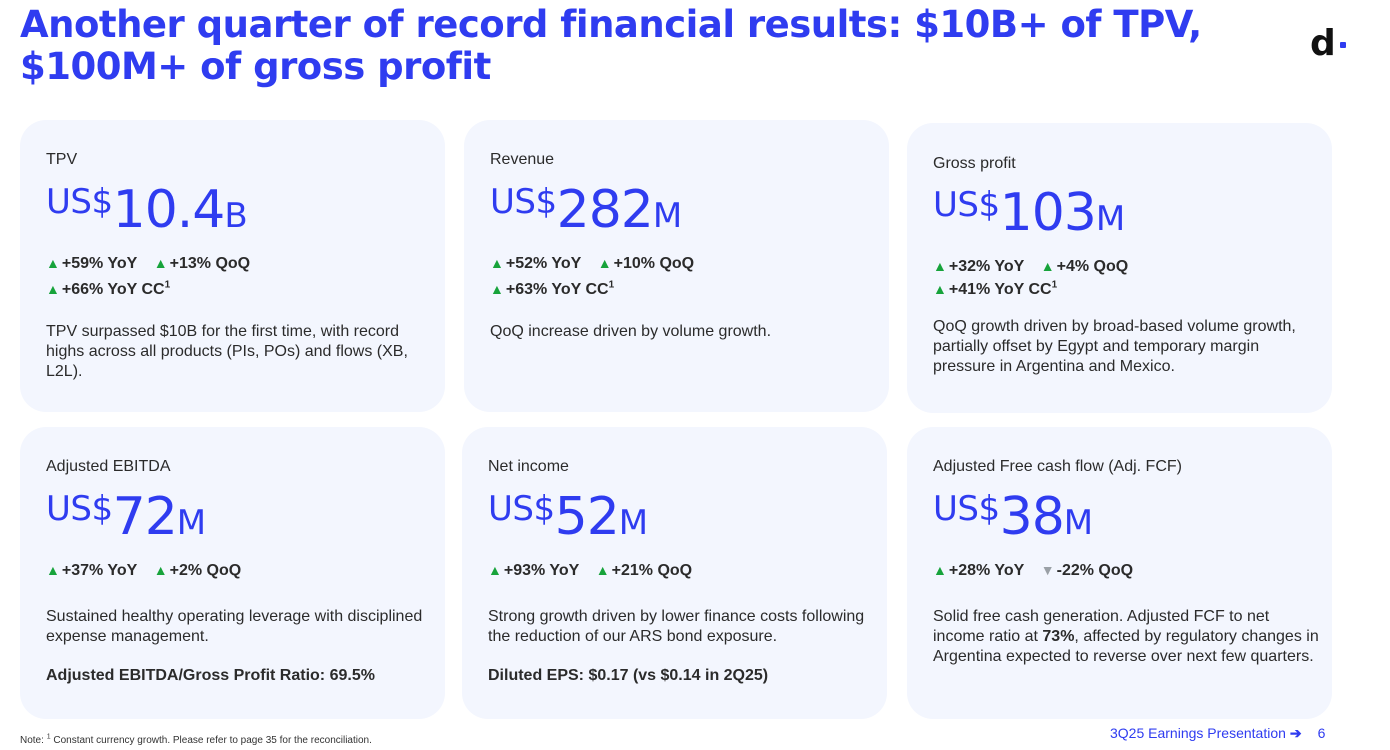 The height and width of the screenshot is (750, 1390). What do you see at coordinates (986, 570) in the screenshot?
I see `growth-text: +28% YoY` at bounding box center [986, 570].